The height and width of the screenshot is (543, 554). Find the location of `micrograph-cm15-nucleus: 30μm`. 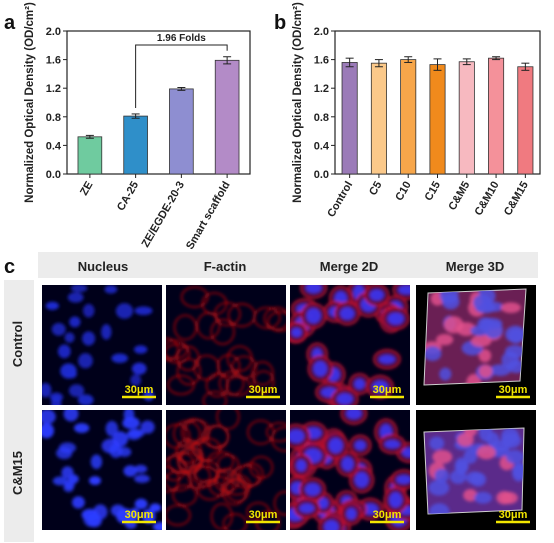

micrograph-cm15-nucleus: 30μm is located at coordinates (102, 470).